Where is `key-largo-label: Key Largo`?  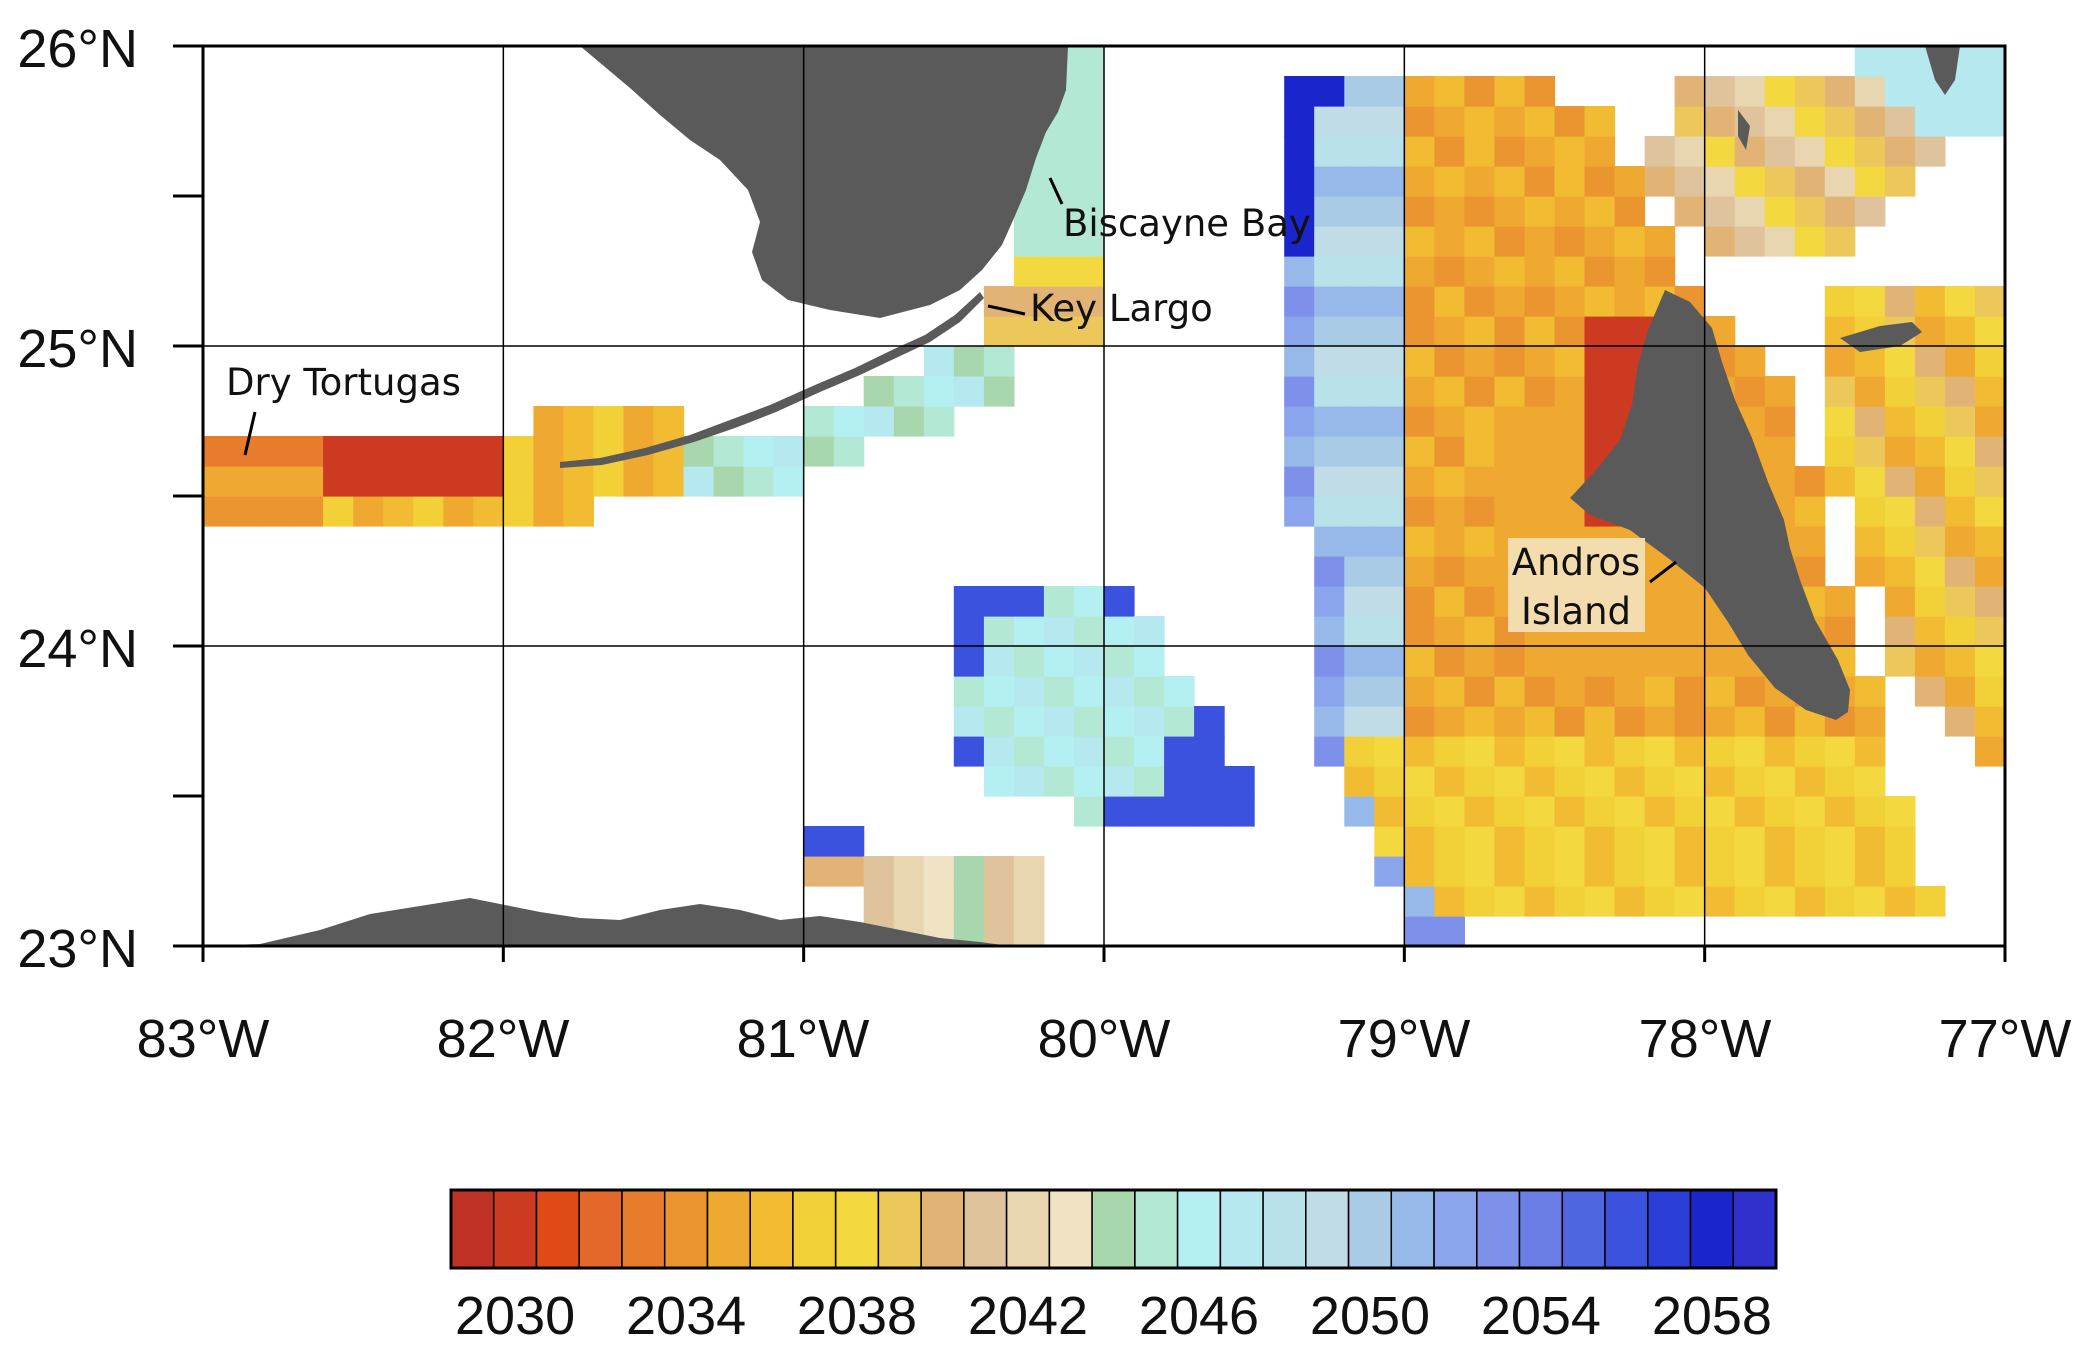 key-largo-label: Key Largo is located at coordinates (1121, 308).